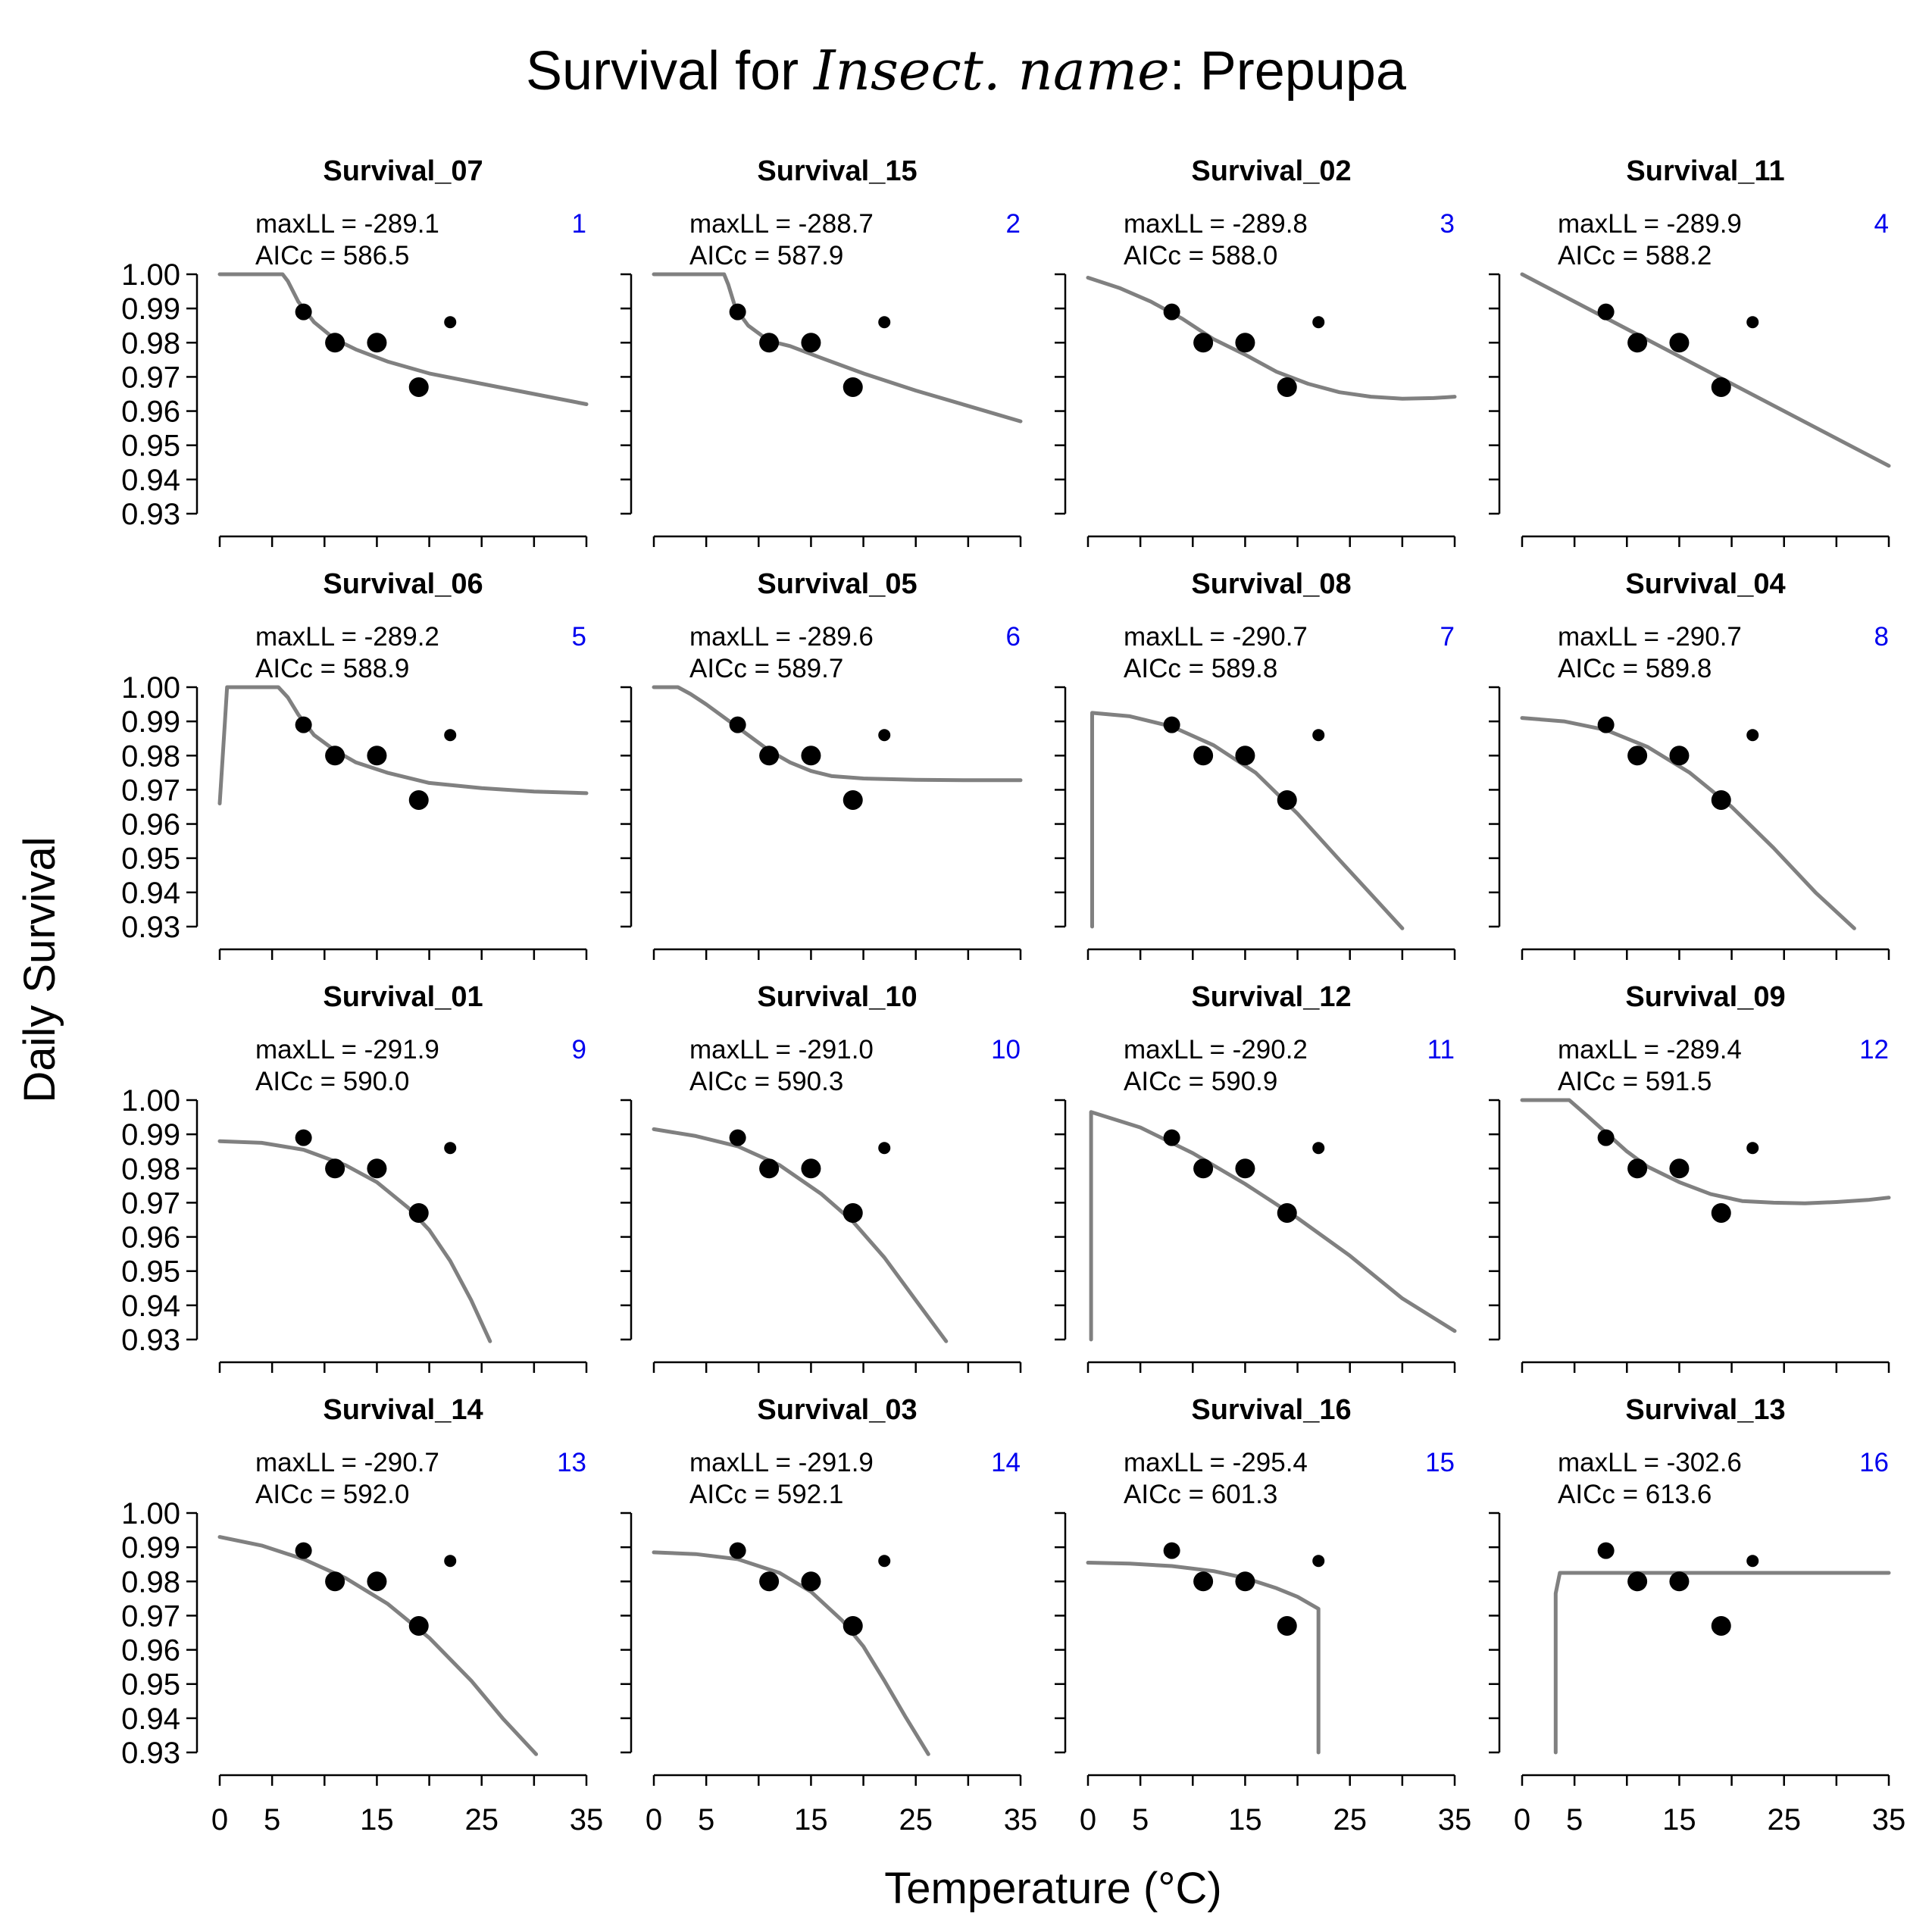  Describe the element at coordinates (571, 1462) in the screenshot. I see `rank-label: 13` at that location.